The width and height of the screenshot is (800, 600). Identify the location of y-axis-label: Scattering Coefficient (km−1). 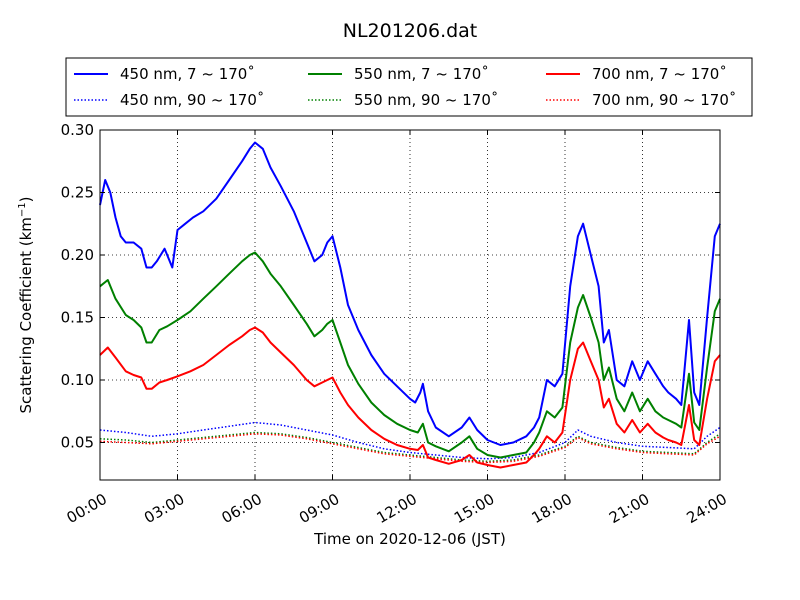
(26, 304).